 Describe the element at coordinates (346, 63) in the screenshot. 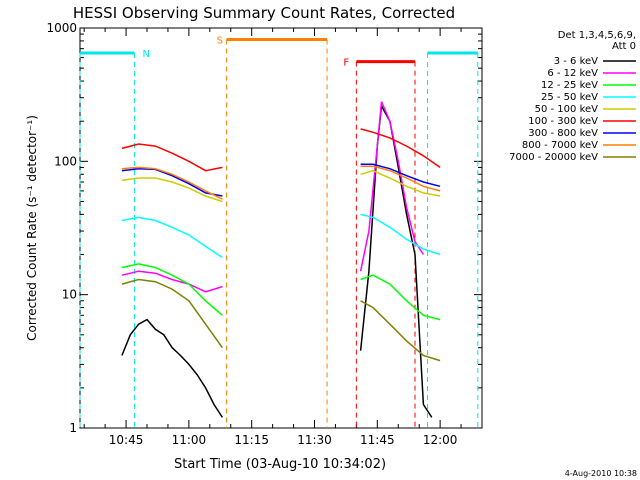

I see `flag-label-F: F` at that location.